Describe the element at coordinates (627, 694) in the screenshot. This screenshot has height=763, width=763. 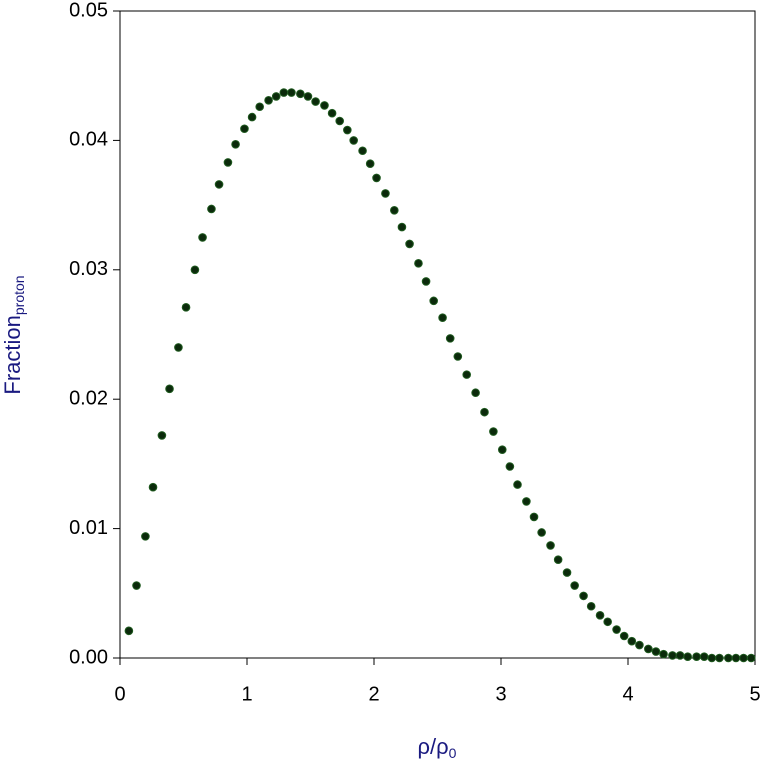
I see `x-tick-label: 4` at that location.